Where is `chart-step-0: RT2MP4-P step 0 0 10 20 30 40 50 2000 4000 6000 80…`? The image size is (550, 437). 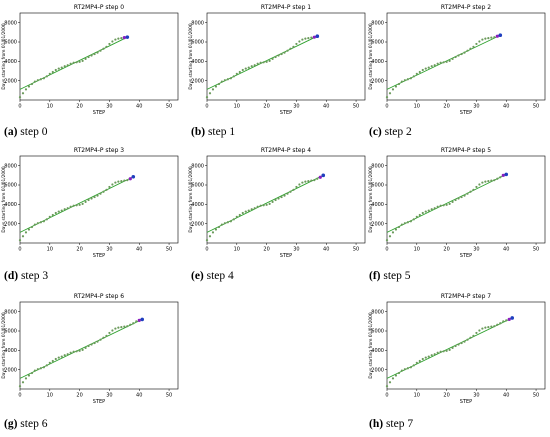 chart-step-0: RT2MP4-P step 0 0 10 20 30 40 50 2000 4000 6000 80… is located at coordinates (90, 60).